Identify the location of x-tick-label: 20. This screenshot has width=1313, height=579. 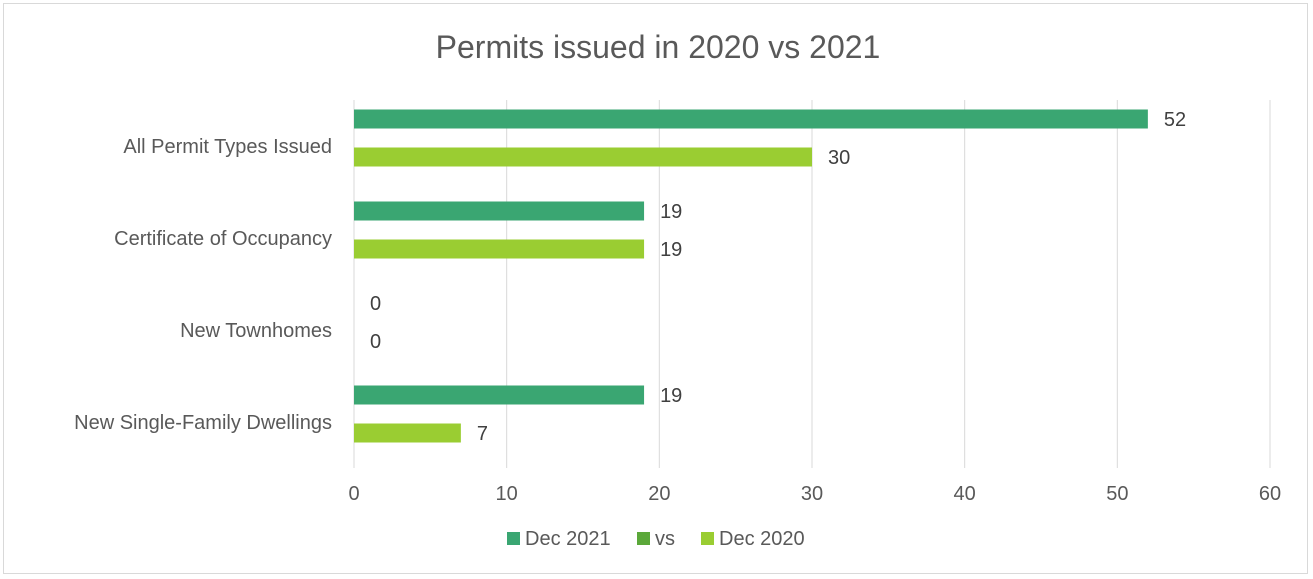
(659, 494).